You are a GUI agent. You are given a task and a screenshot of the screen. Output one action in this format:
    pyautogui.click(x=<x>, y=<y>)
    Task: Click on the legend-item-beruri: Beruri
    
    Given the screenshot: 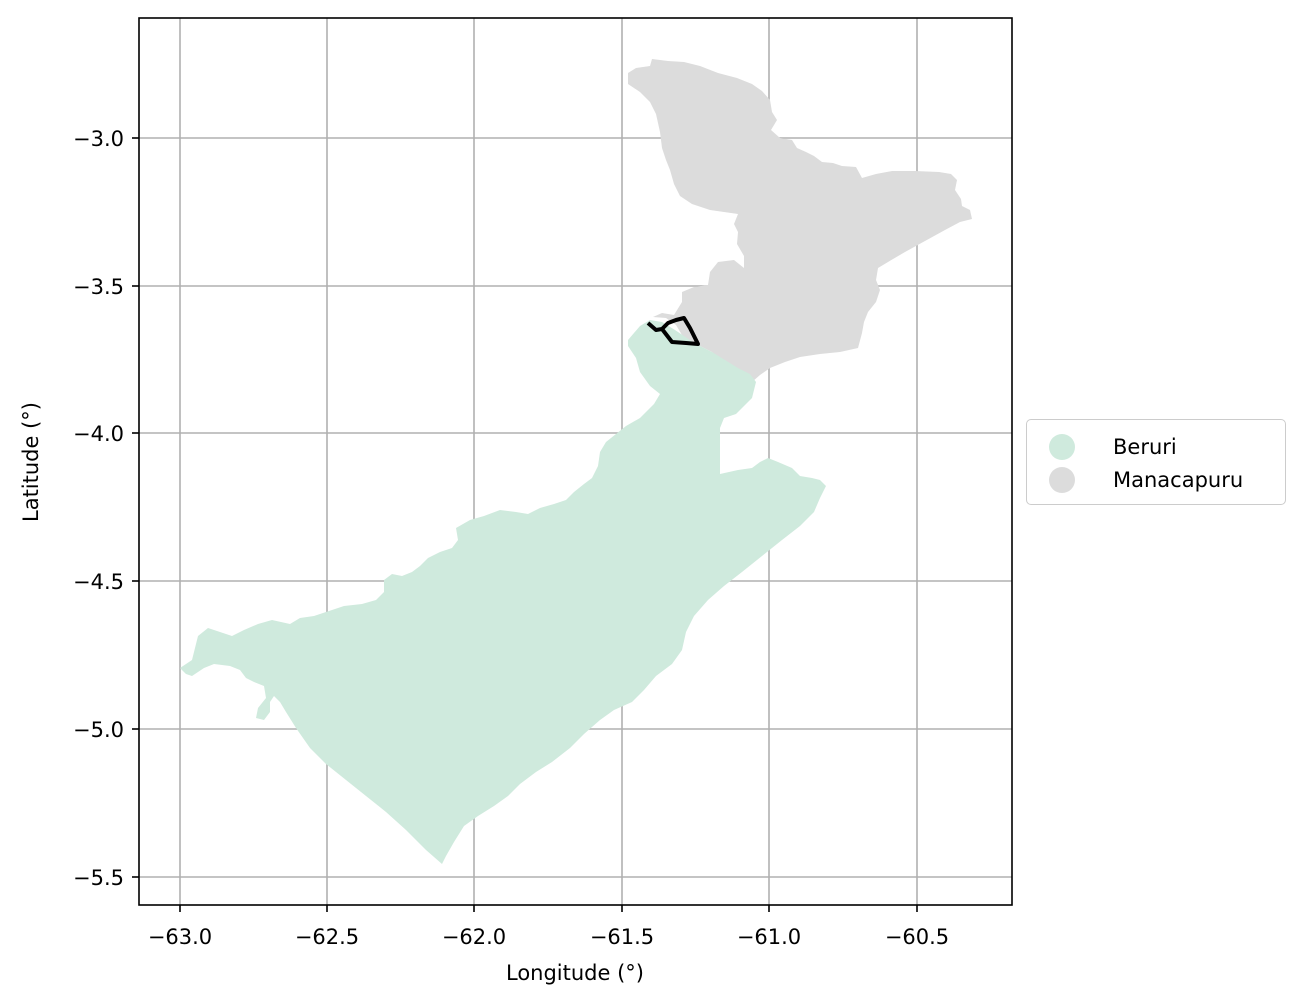 What is the action you would take?
    pyautogui.click(x=1113, y=447)
    